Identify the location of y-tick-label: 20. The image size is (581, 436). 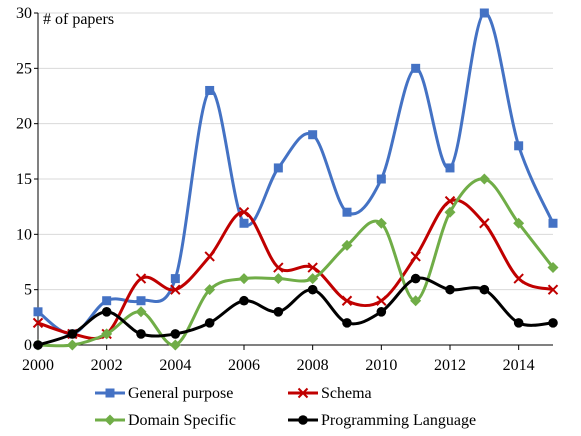
(24, 124).